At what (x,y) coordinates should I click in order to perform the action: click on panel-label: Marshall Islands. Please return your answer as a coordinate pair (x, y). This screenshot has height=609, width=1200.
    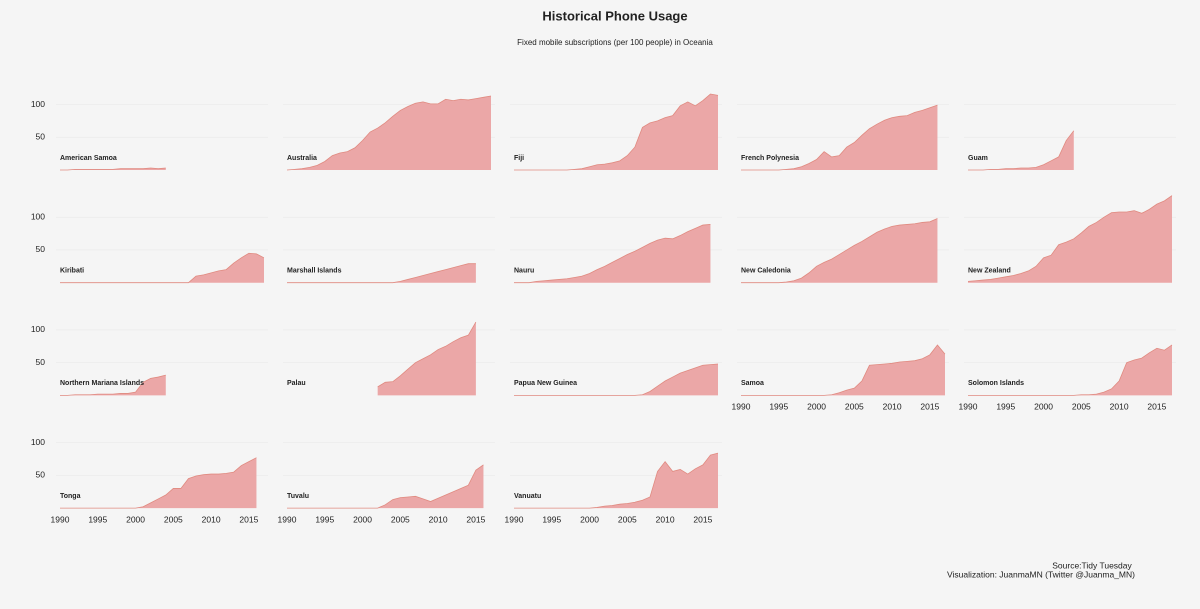
    Looking at the image, I should click on (314, 271).